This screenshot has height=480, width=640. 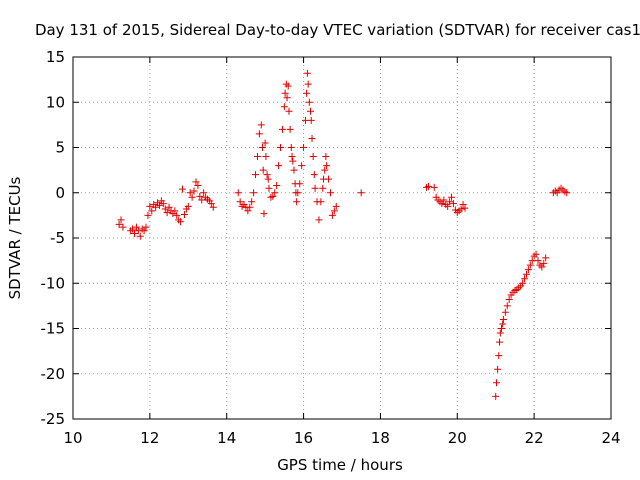 I want to click on y-axis-label: SDTVAR / TECUs, so click(x=15, y=237).